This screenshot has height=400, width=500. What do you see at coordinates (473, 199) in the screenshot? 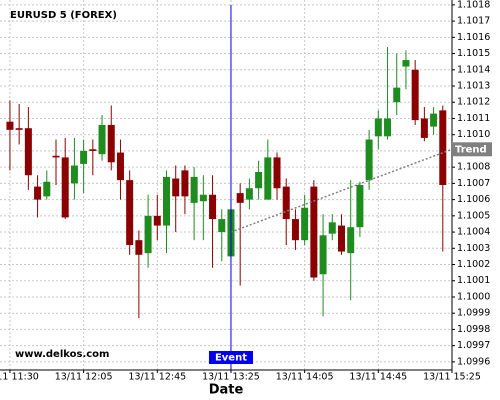
I see `y-tick-label: 1.1006` at bounding box center [473, 199].